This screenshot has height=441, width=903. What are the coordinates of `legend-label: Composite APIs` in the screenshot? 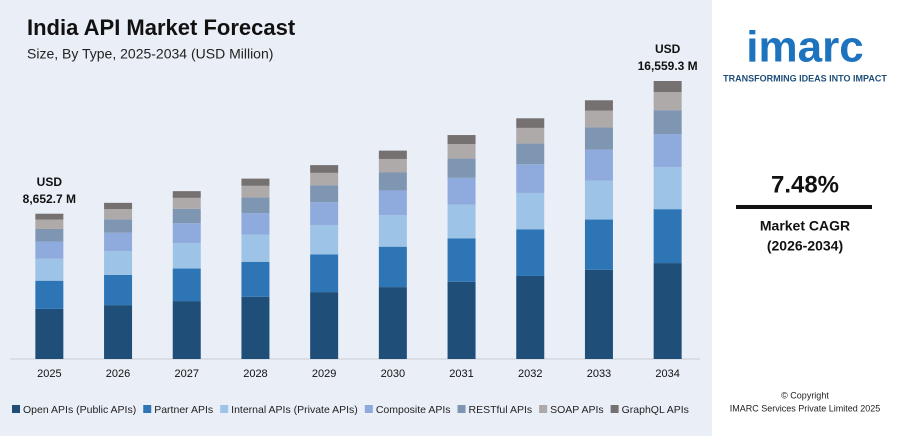 It's located at (413, 410).